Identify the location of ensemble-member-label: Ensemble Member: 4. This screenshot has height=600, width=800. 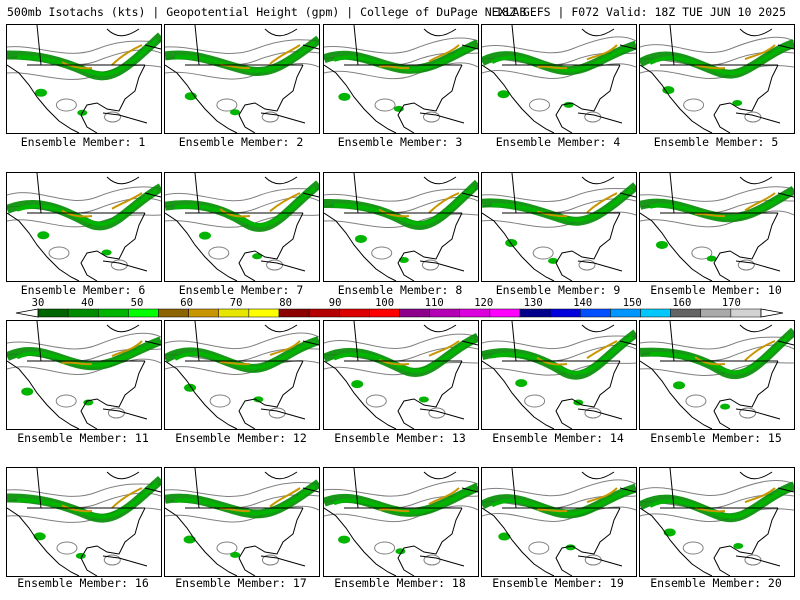
(558, 142).